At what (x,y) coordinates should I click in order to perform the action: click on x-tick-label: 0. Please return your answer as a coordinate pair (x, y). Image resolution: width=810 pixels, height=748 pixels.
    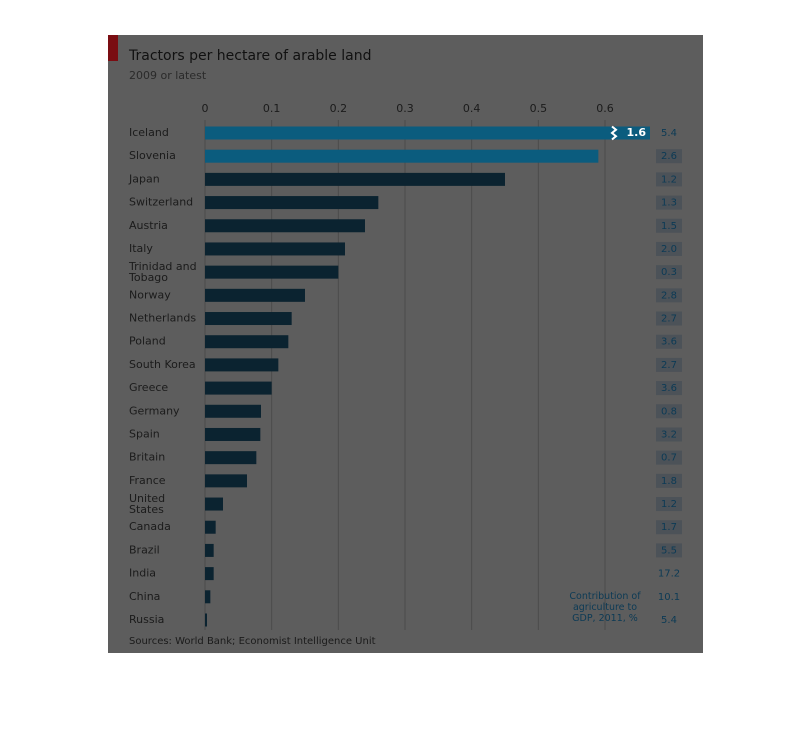
    Looking at the image, I should click on (205, 108).